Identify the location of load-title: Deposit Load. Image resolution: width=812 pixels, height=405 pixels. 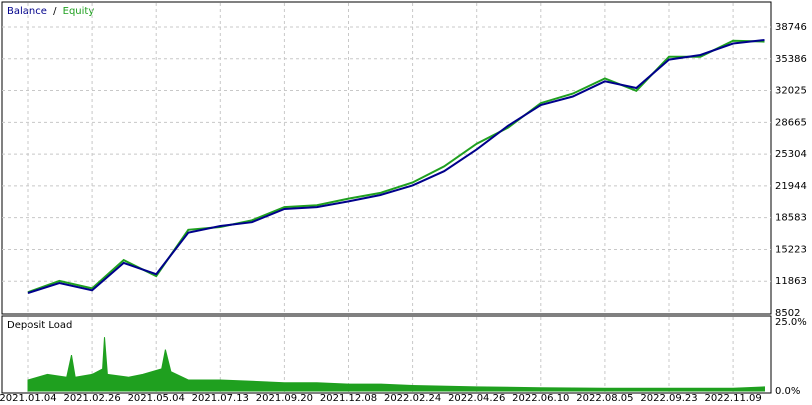
(39, 325).